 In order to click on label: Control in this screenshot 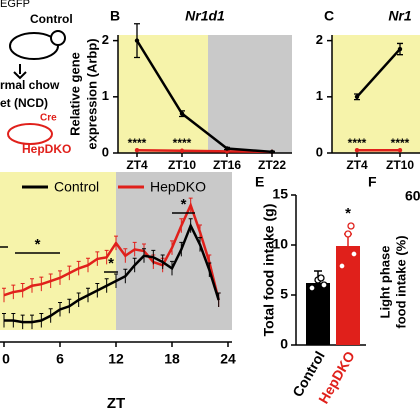, I will do `click(51, 19)`.